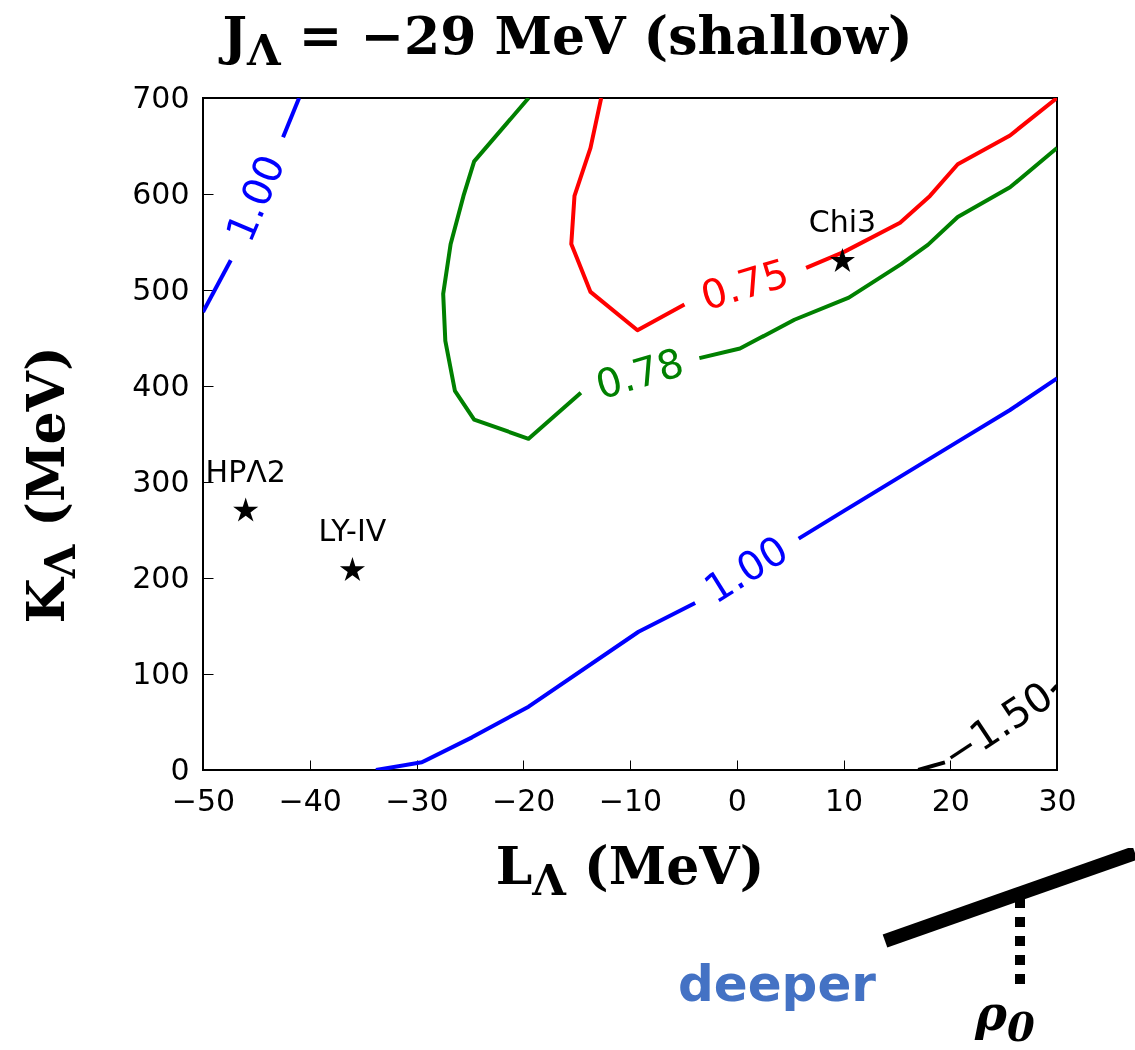  What do you see at coordinates (639, 373) in the screenshot?
I see `text: 0.78` at bounding box center [639, 373].